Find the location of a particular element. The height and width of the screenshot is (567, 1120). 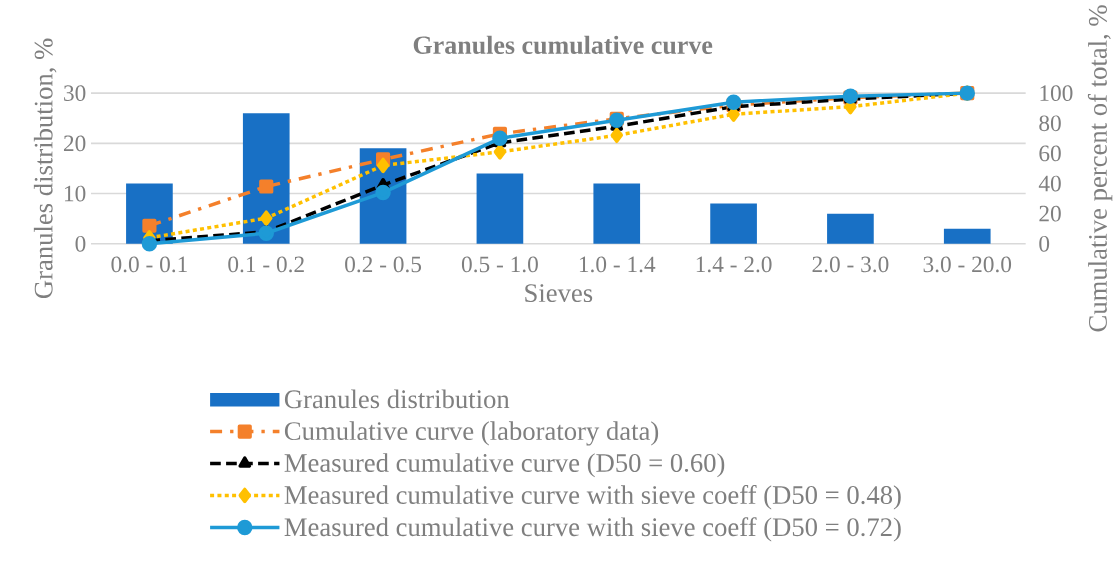

legend-label: Measured cumulative curve with sieve coeff (D50 = 0.72) is located at coordinates (592, 529).